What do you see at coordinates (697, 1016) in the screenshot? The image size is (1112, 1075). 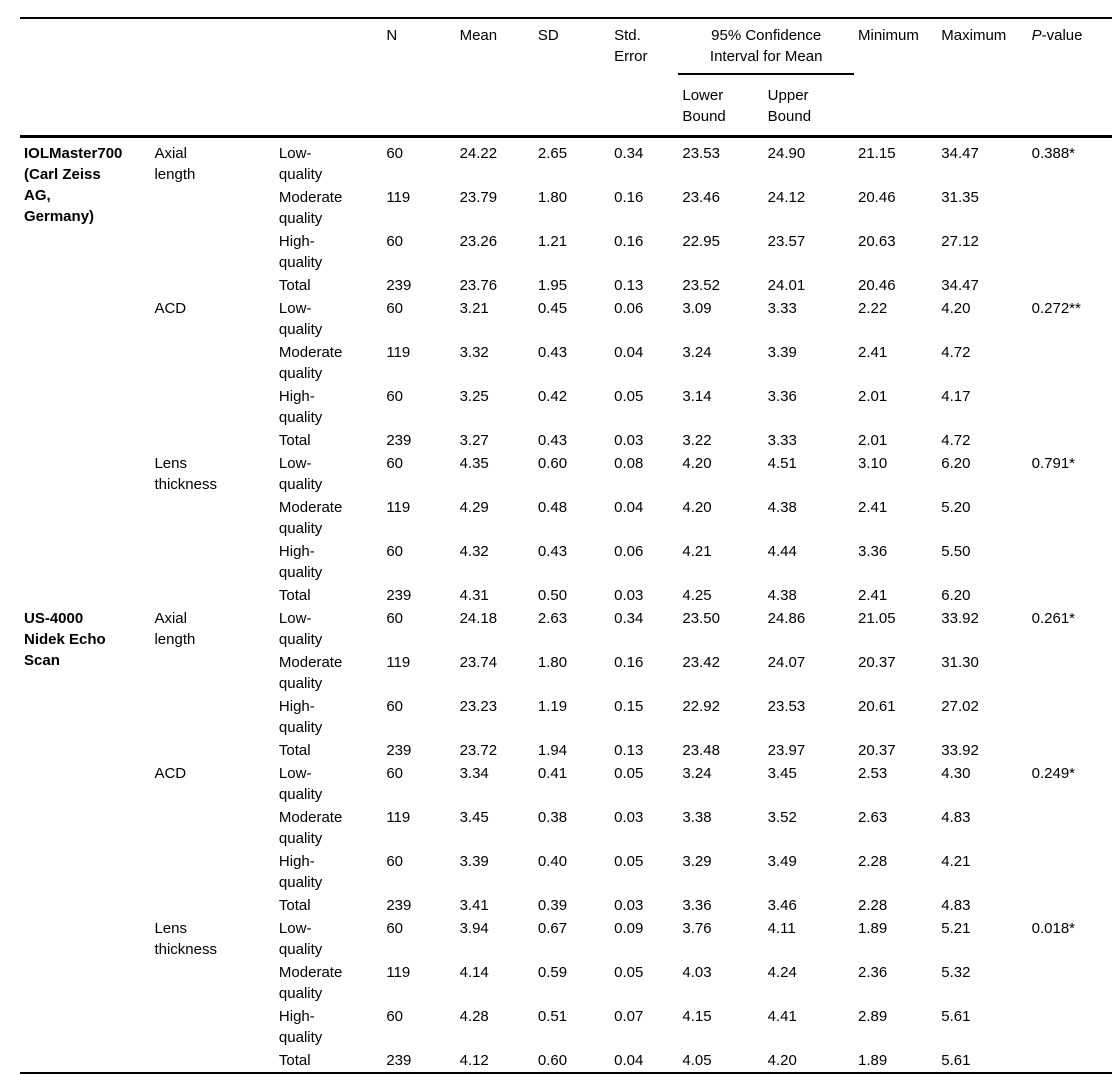 I see `ci-lower-cell: 4.15` at bounding box center [697, 1016].